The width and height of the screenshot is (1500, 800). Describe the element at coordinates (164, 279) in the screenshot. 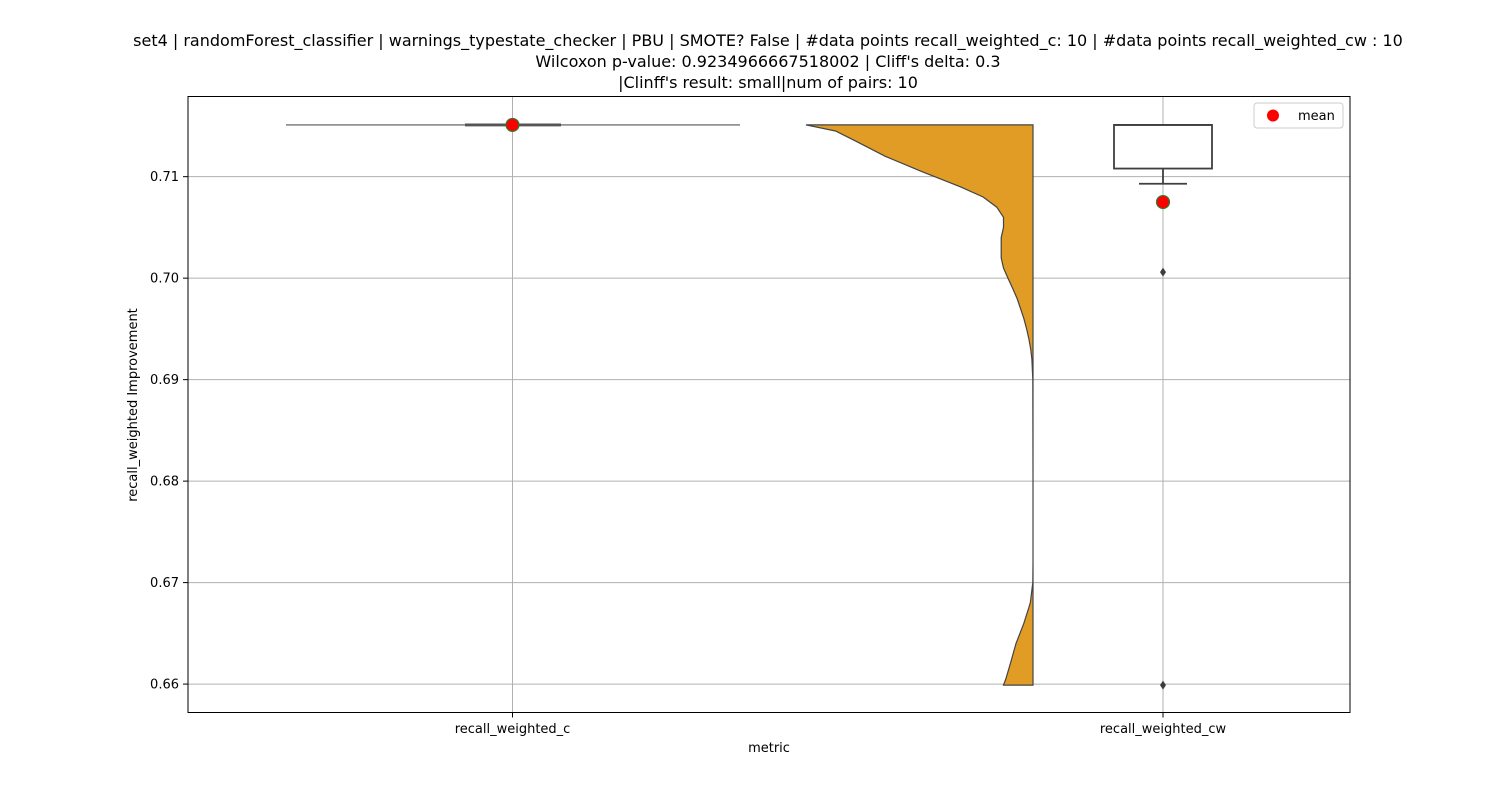

I see `y-tick-label: 0.70` at that location.